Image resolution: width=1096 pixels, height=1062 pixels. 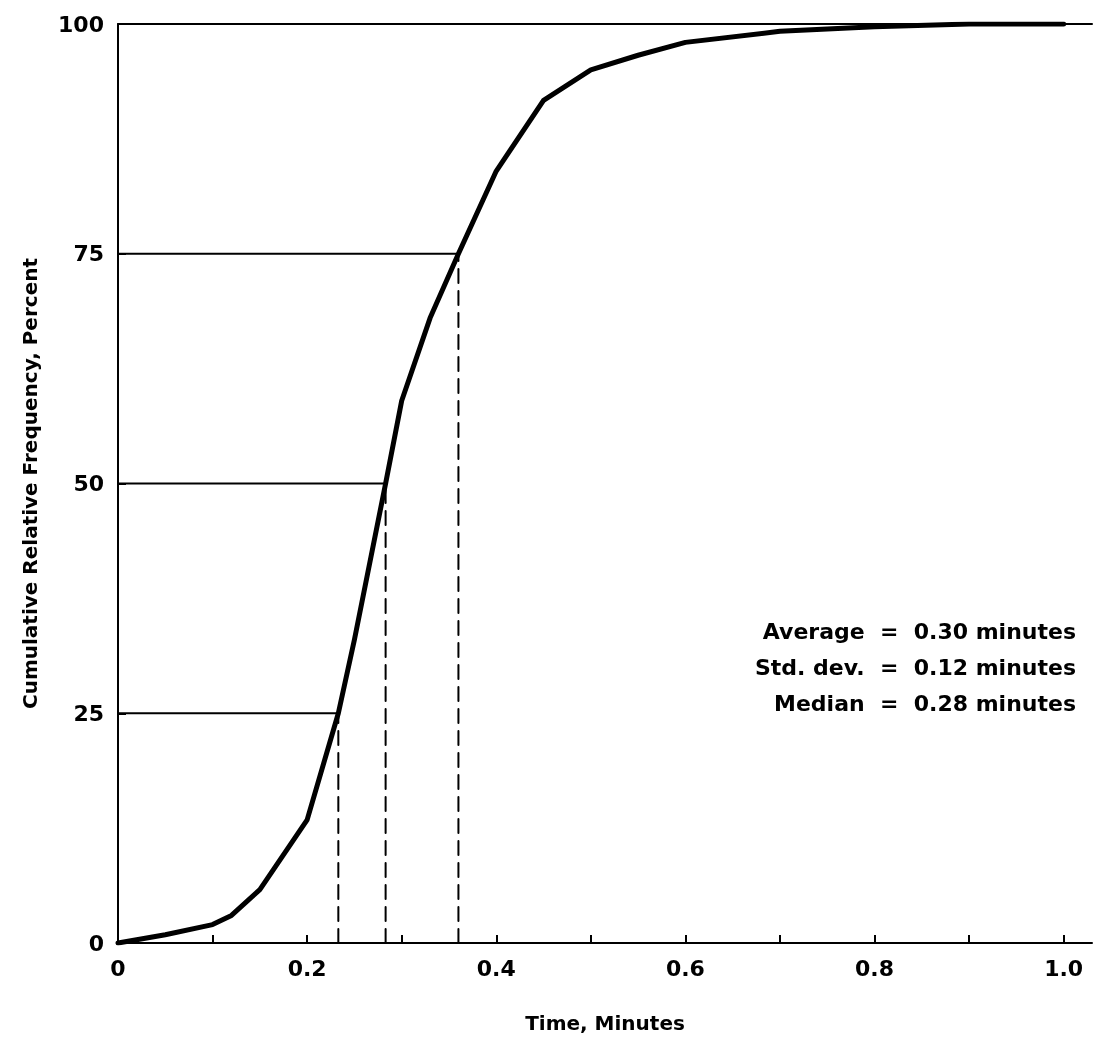 I want to click on y-tick-label: 25, so click(x=88, y=713).